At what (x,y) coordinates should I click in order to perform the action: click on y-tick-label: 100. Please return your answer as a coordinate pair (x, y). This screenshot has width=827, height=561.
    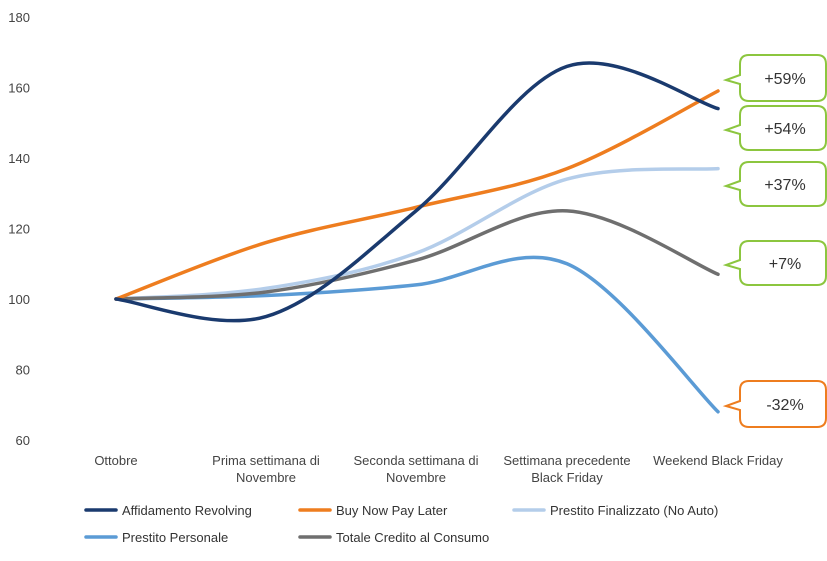
    Looking at the image, I should click on (19, 299).